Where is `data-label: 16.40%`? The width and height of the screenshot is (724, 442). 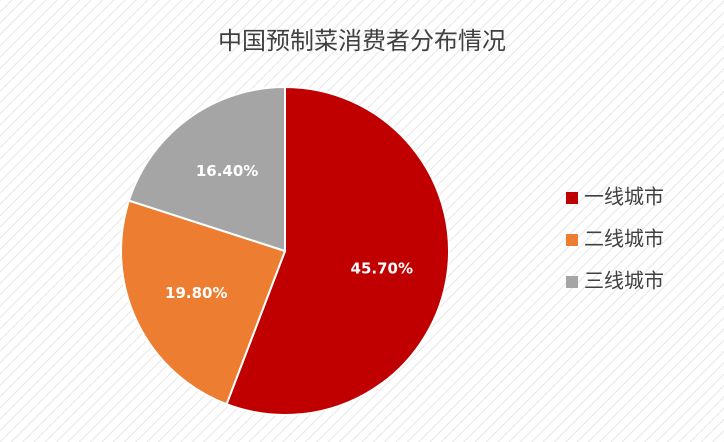
data-label: 16.40% is located at coordinates (227, 171).